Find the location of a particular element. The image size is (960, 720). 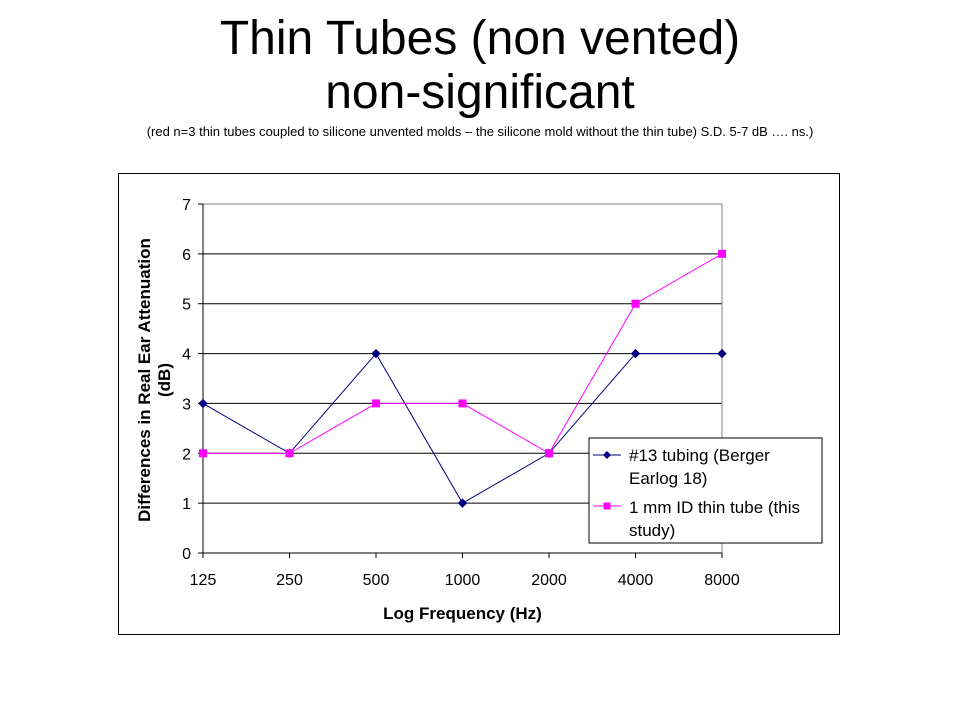

y-axis-title-line-1: Differences in Real Ear Attenuation is located at coordinates (144, 380).